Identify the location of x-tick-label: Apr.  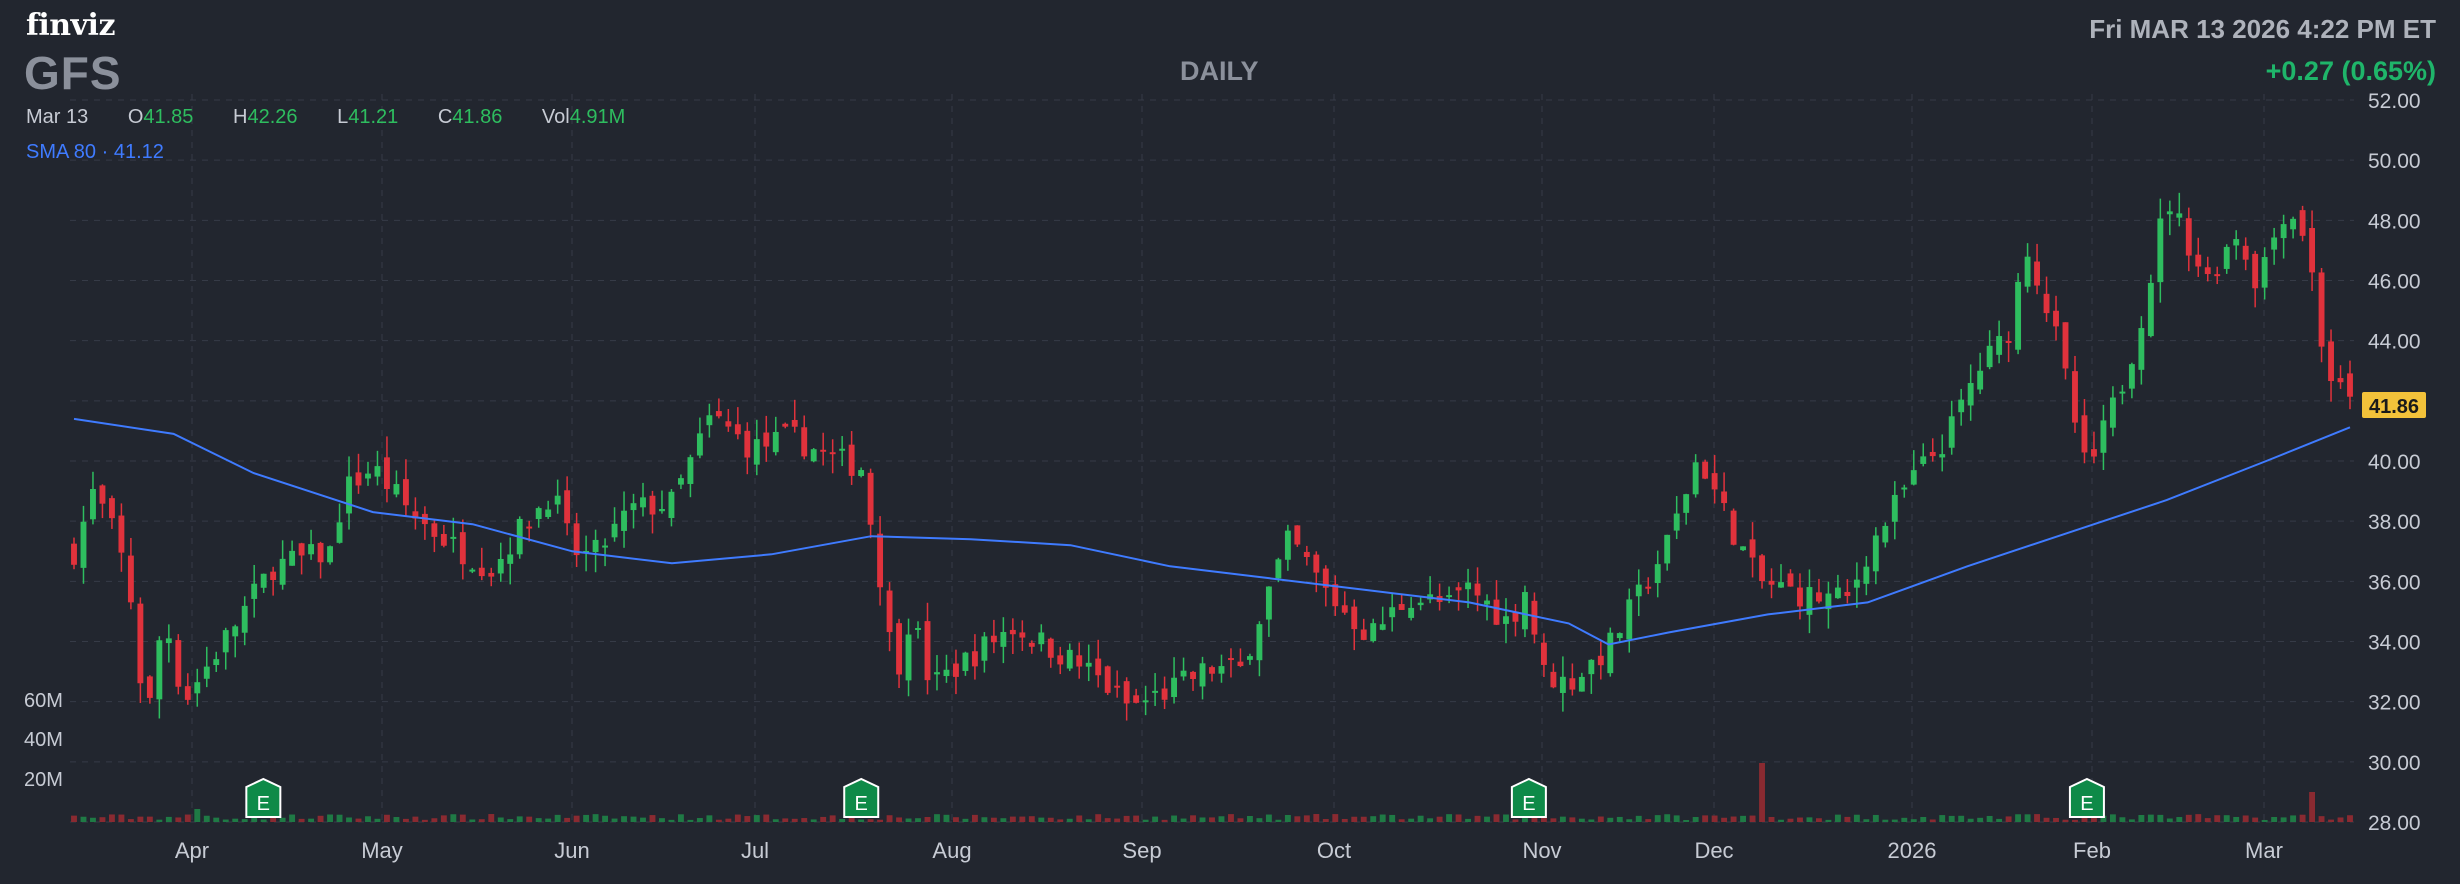
(192, 850).